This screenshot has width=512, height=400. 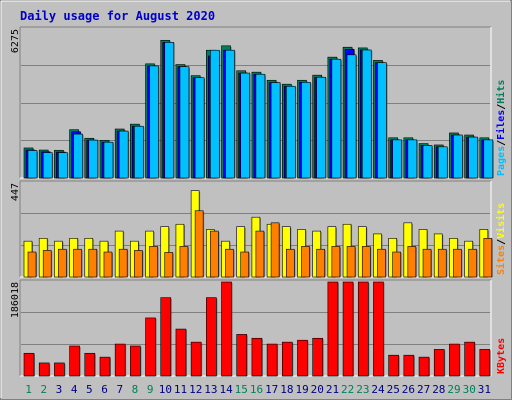 I want to click on legend-entry-sites: Sites, so click(x=501, y=260).